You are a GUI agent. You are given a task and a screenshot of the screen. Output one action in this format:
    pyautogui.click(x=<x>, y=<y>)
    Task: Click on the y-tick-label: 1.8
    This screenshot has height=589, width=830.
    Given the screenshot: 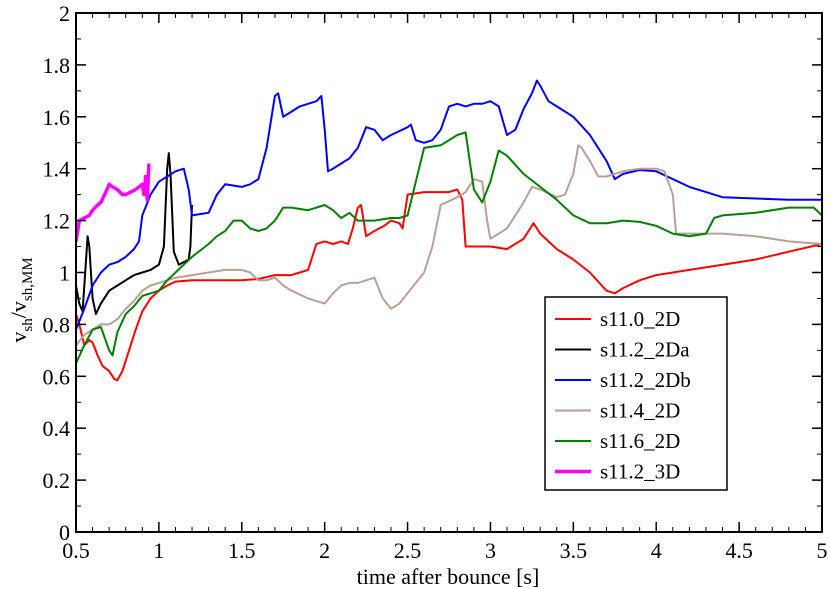 What is the action you would take?
    pyautogui.click(x=57, y=65)
    